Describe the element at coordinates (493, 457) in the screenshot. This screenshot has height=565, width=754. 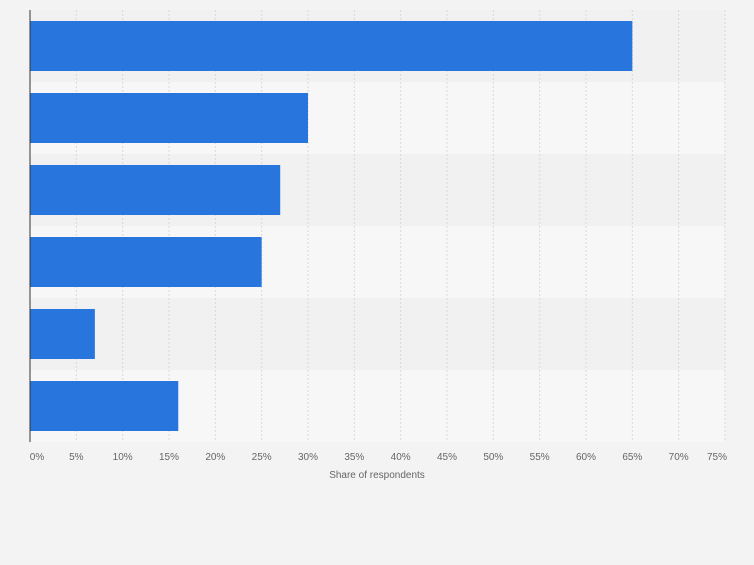
I see `x-tick-label: 50%` at that location.